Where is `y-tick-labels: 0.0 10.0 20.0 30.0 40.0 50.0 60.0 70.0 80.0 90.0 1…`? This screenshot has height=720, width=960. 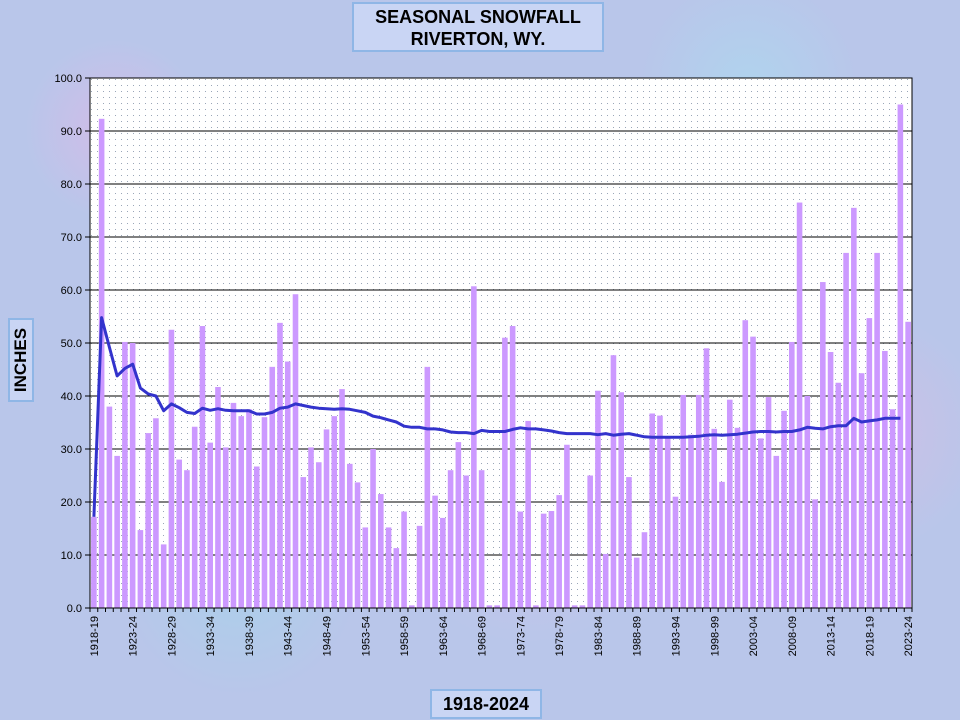
y-tick-labels: 0.0 10.0 20.0 30.0 40.0 50.0 60.0 70.0 80.0 90.0 1… is located at coordinates (68, 344).